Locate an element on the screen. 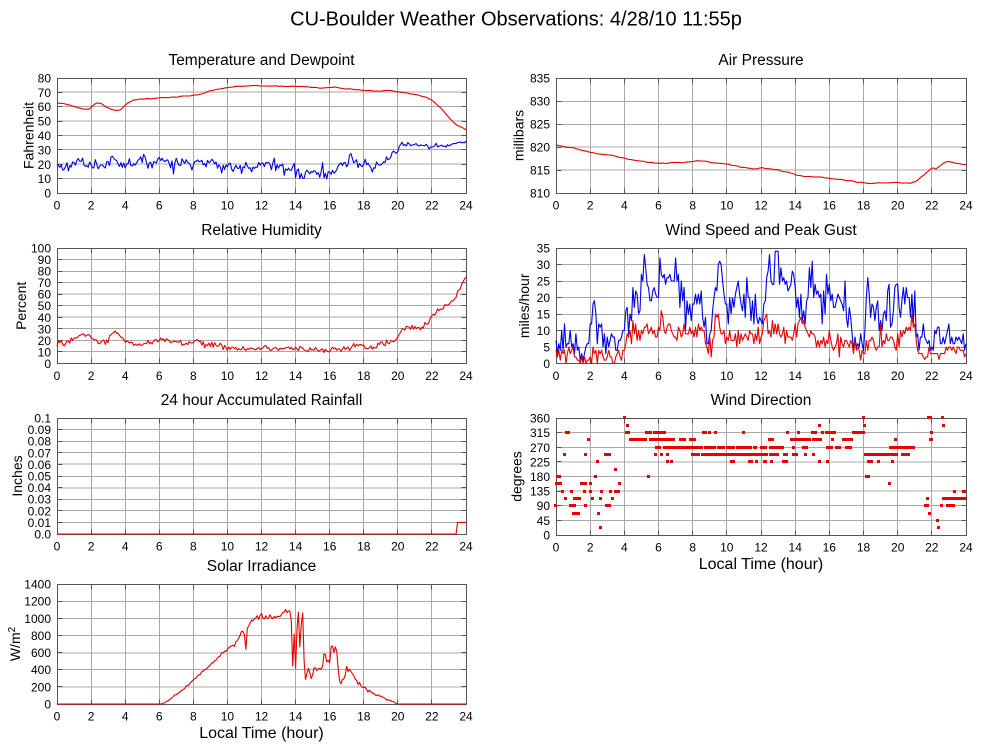 The height and width of the screenshot is (744, 999). svg-text: 0.01 is located at coordinates (40, 523).